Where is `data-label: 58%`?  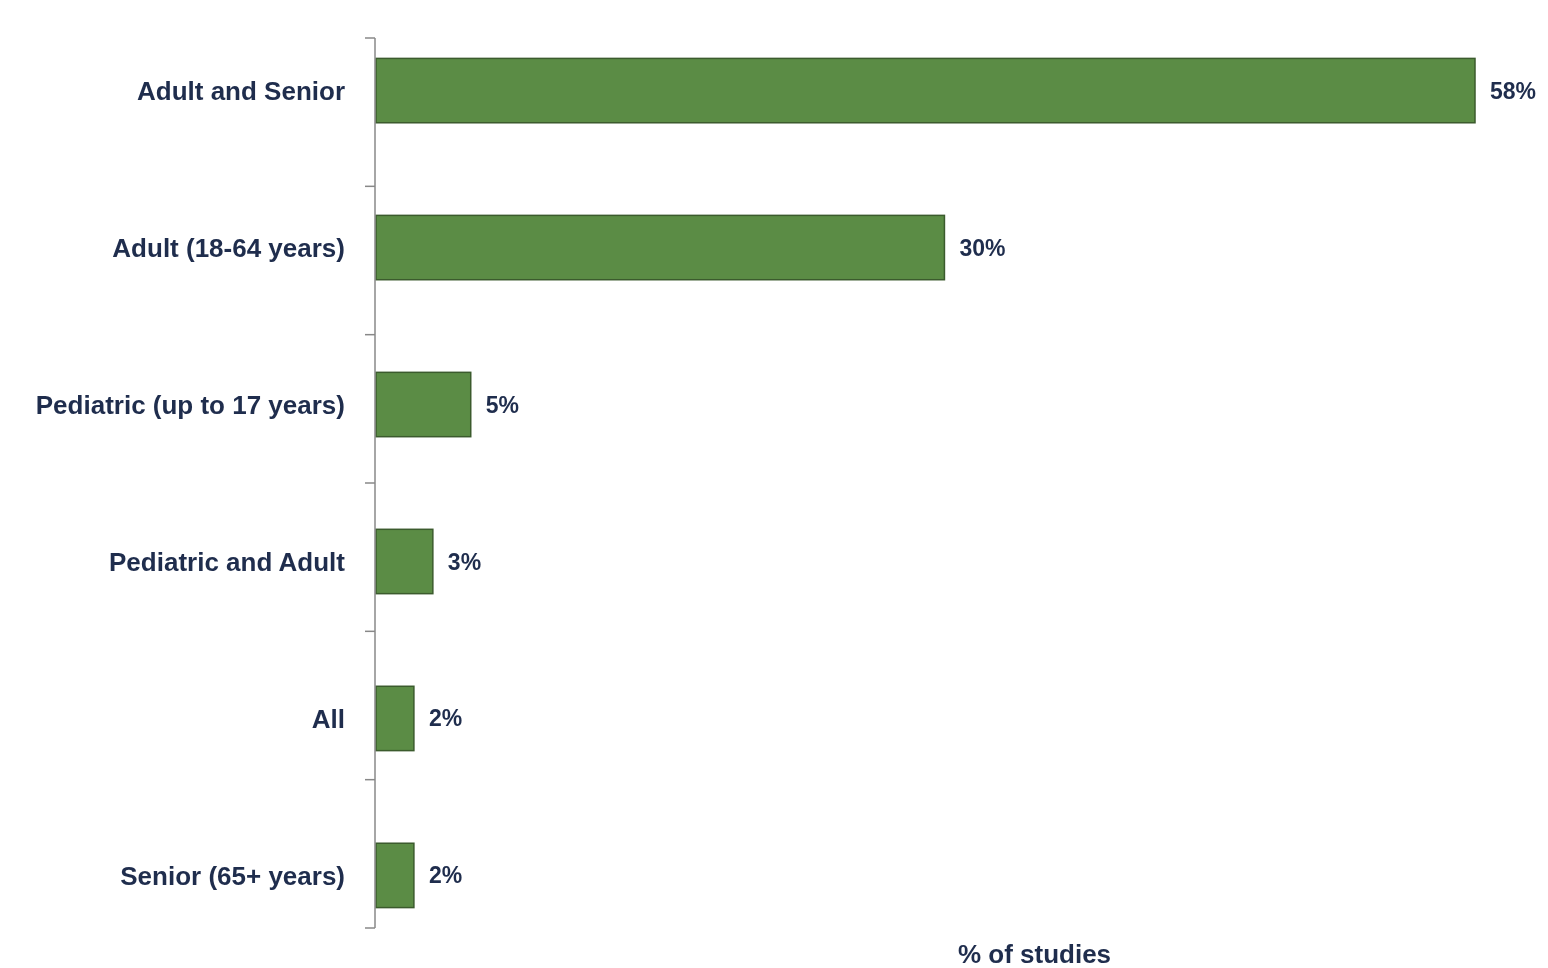 data-label: 58% is located at coordinates (1513, 90).